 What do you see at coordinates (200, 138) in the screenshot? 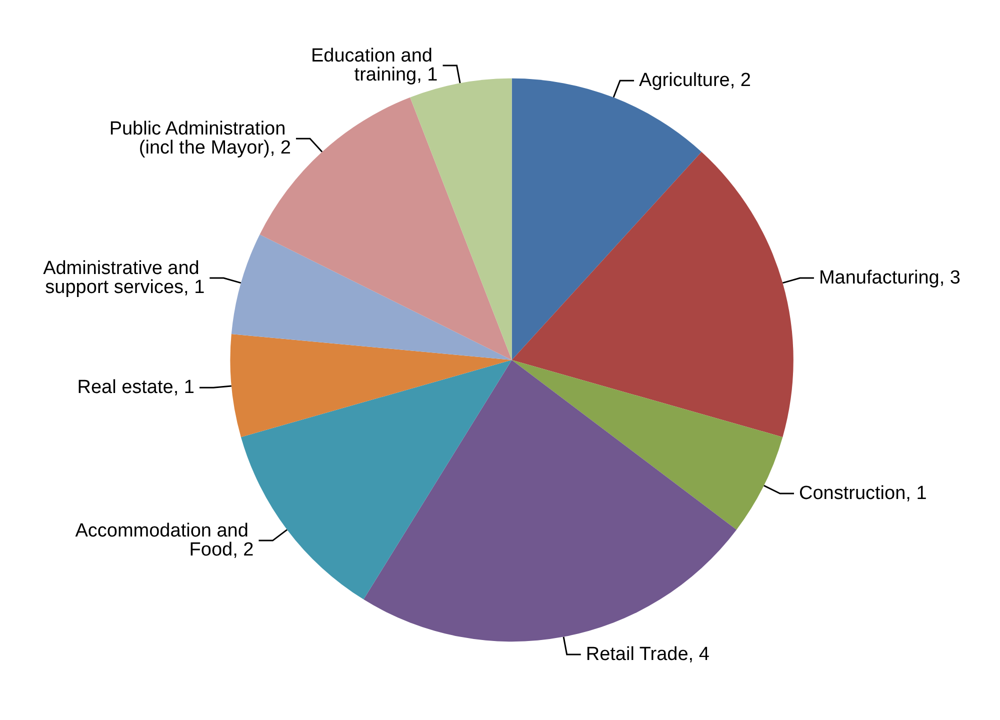
I see `slice-label: Public Administration (incl the Mayor), 2` at bounding box center [200, 138].